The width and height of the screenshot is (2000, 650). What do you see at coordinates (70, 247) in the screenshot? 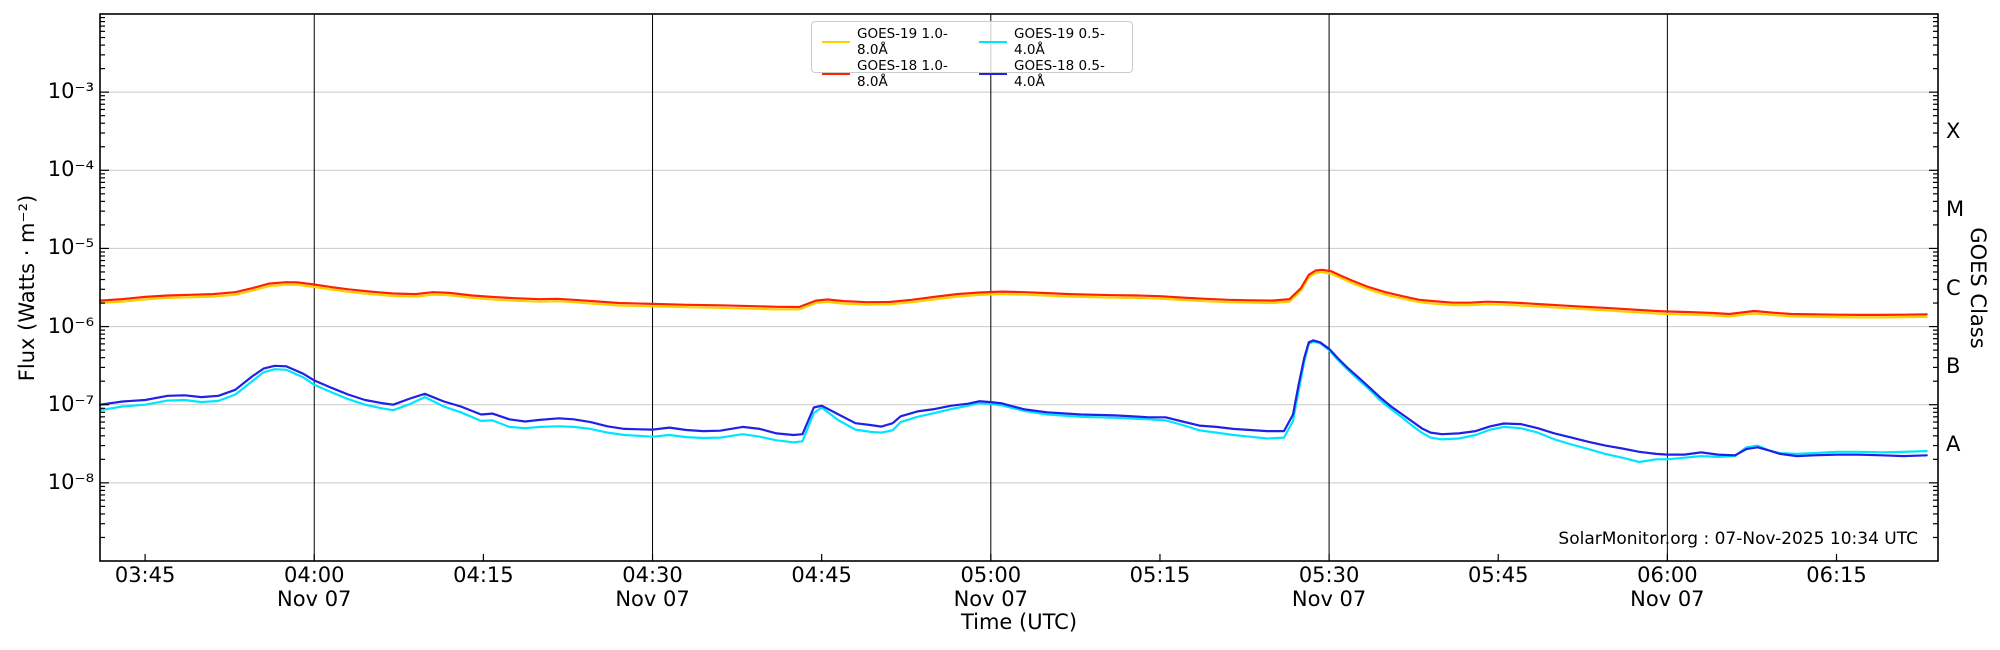
I see `y-axis-tick-label: 10⁻⁵` at bounding box center [70, 247].